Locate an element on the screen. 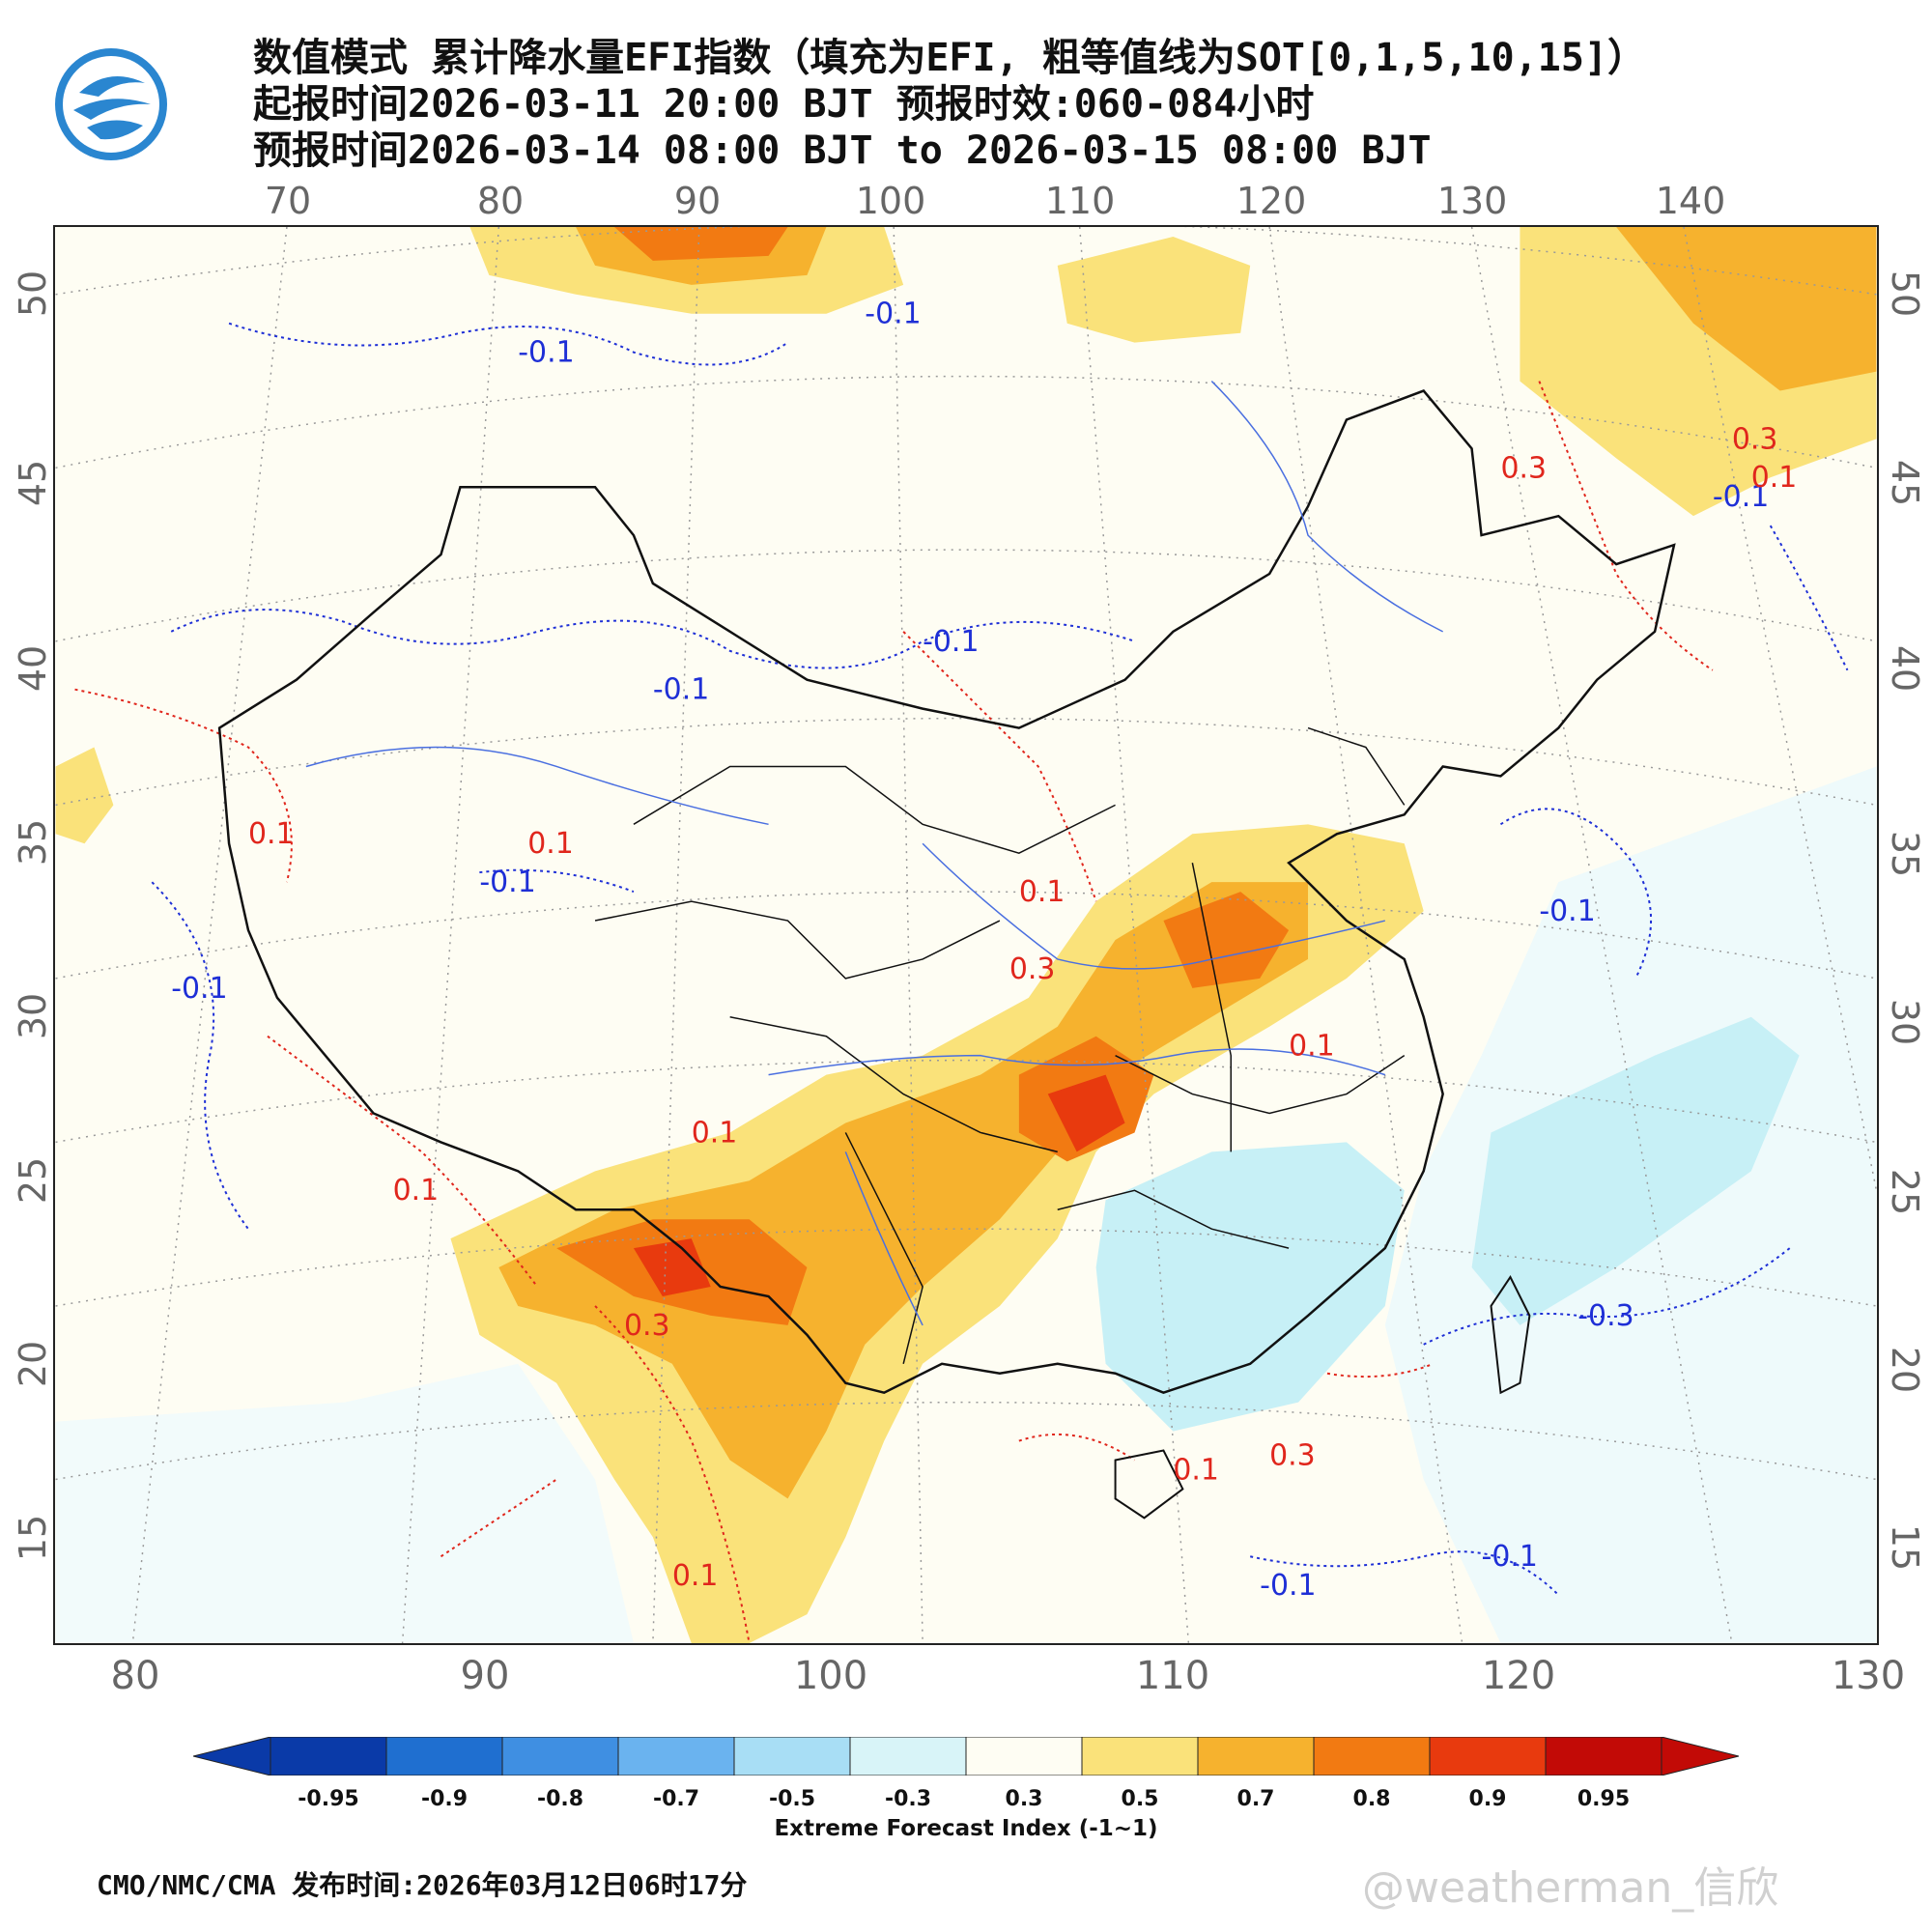 The height and width of the screenshot is (1932, 1932). lat-right-label: 30 is located at coordinates (1905, 1022).